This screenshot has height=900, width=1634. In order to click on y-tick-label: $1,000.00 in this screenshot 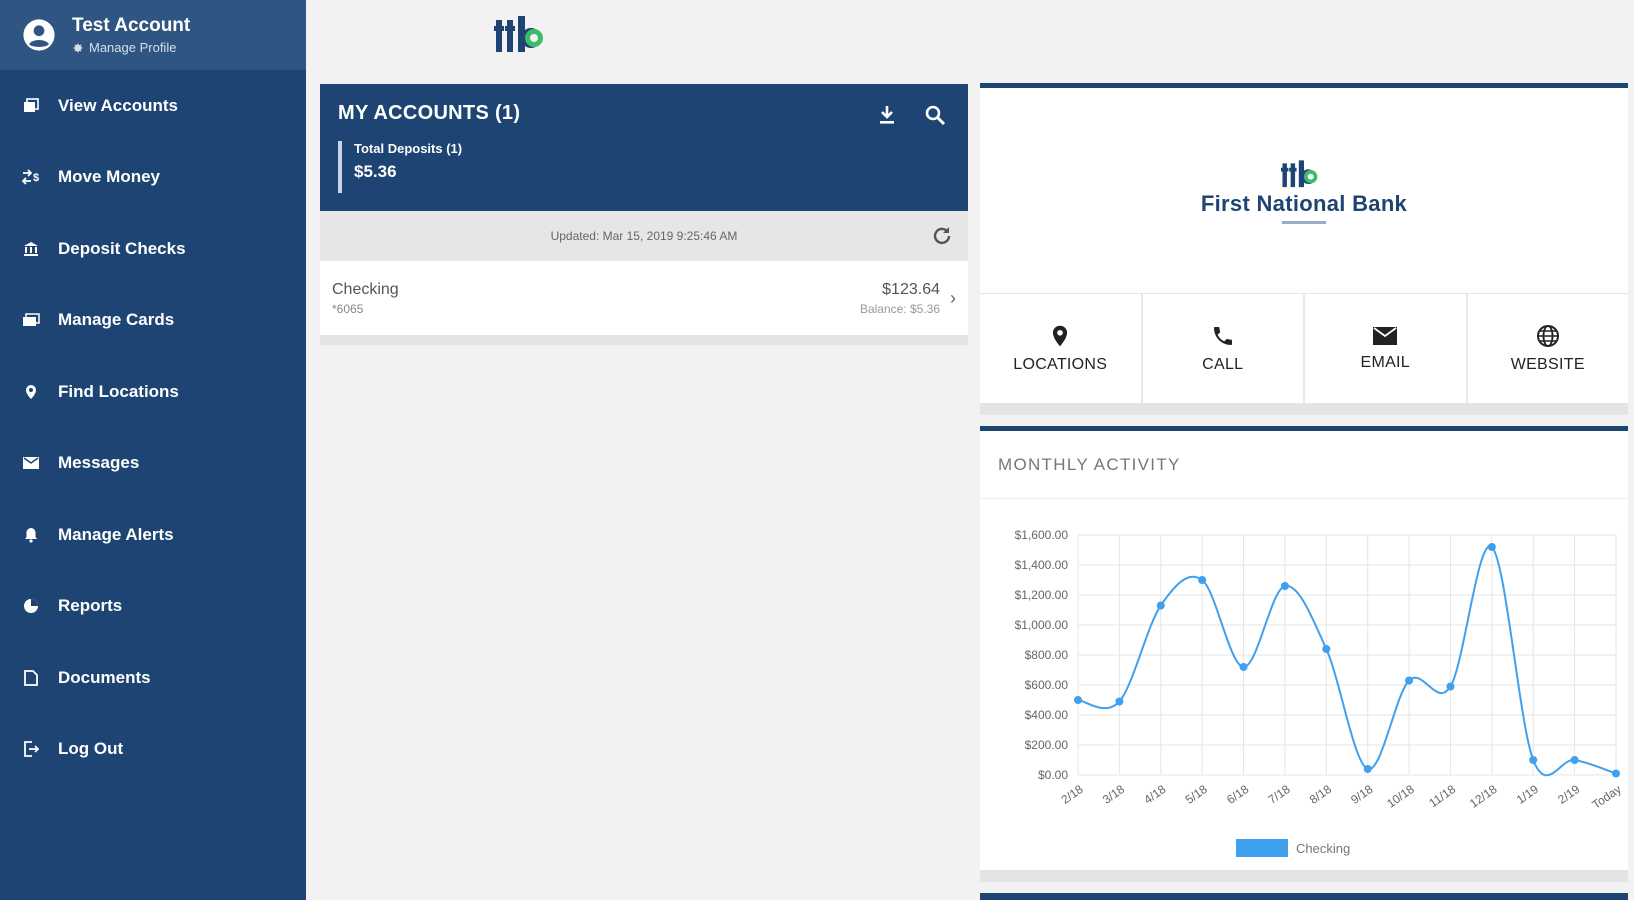, I will do `click(1042, 625)`.